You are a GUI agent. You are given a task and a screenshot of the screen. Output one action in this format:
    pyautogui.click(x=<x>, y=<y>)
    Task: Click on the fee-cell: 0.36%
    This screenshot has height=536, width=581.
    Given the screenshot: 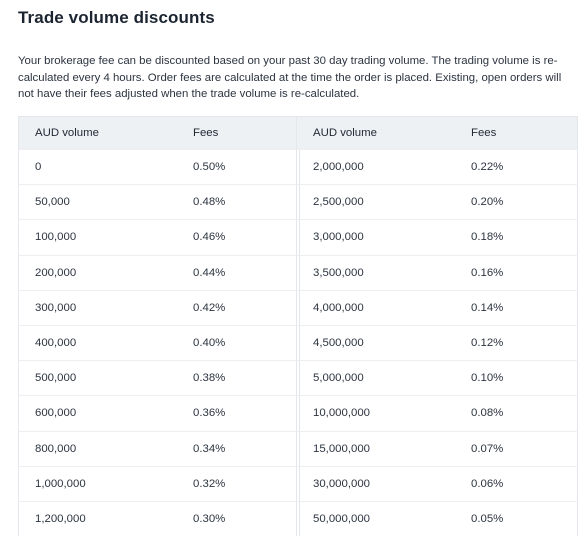 What is the action you would take?
    pyautogui.click(x=209, y=413)
    